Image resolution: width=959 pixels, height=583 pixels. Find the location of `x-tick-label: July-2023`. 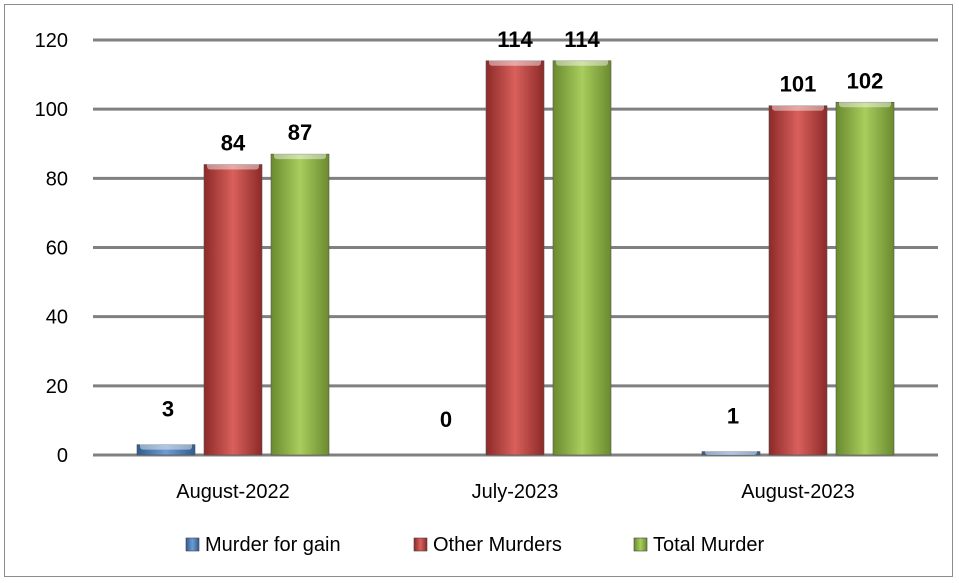

x-tick-label: July-2023 is located at coordinates (515, 492).